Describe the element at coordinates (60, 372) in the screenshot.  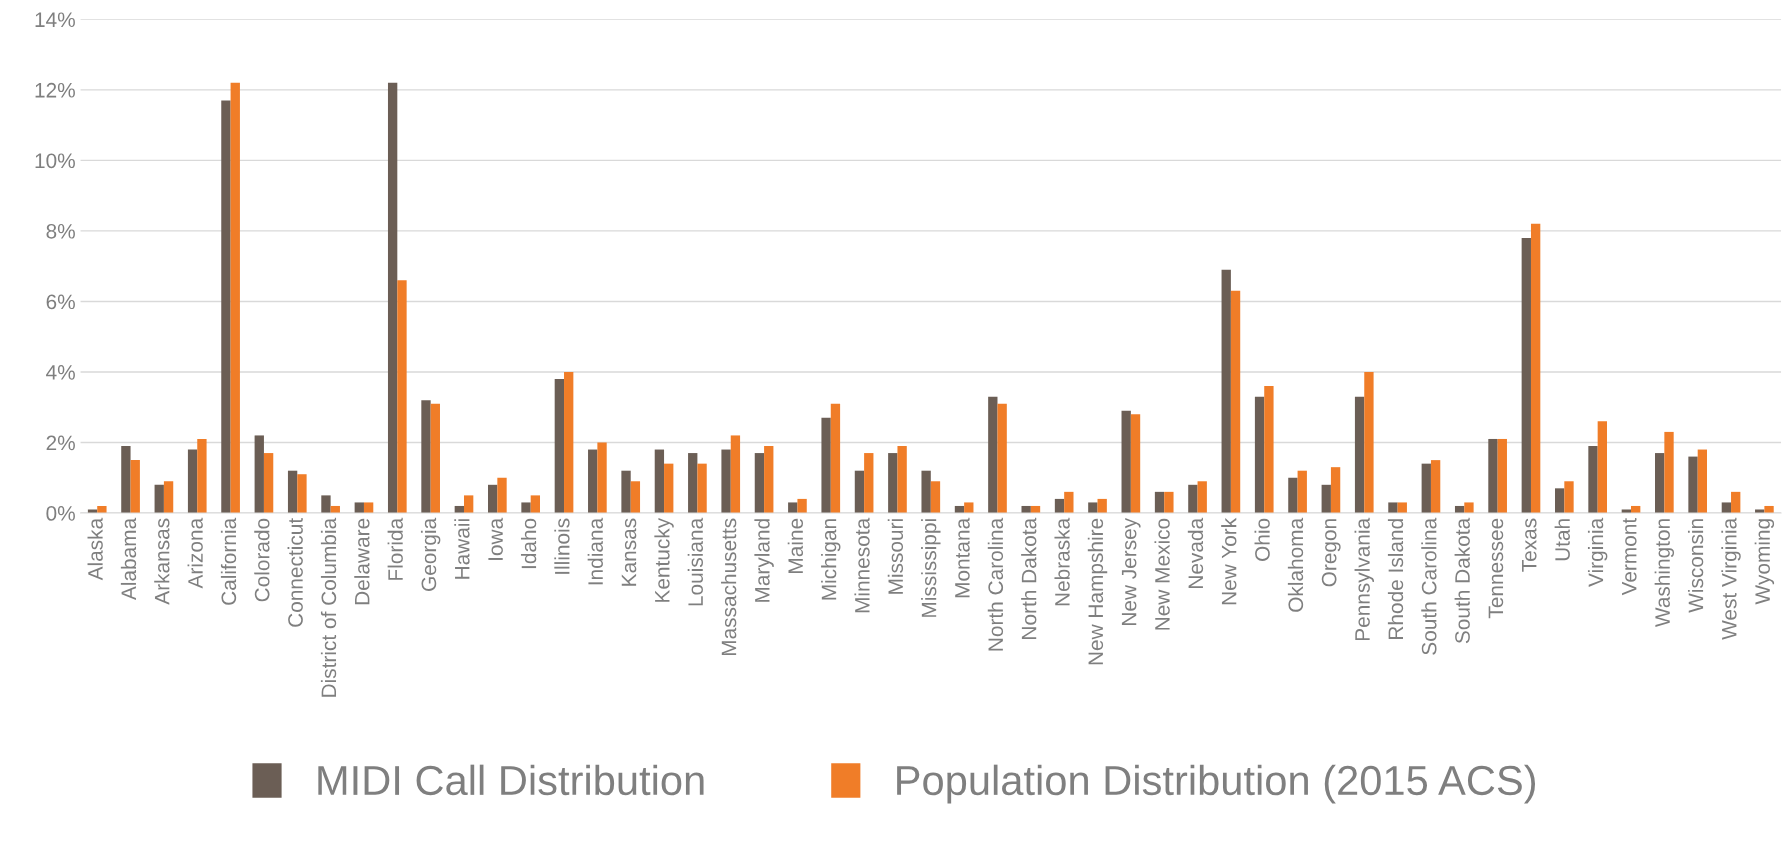
I see `y-tick-label: 4%` at that location.